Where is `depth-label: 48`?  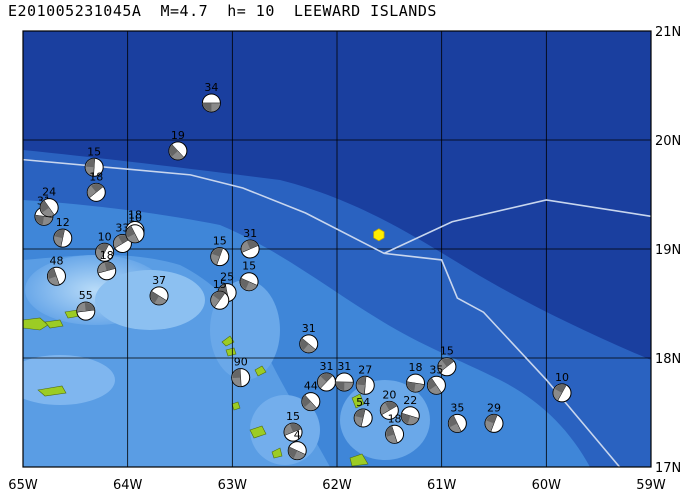
depth-label: 48 is located at coordinates (56, 260).